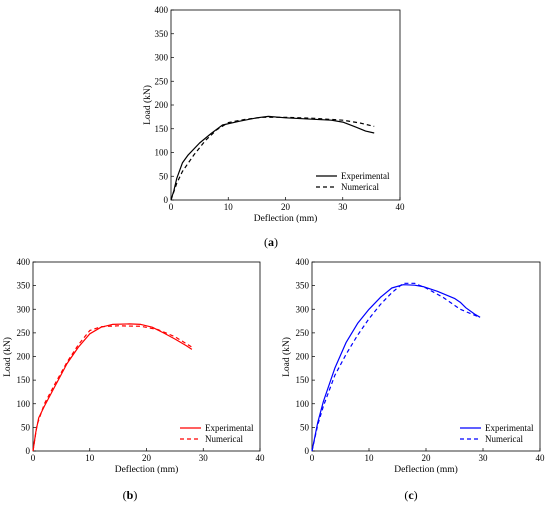  Describe the element at coordinates (24, 286) in the screenshot. I see `panel-b-ytick-label: 350` at that location.